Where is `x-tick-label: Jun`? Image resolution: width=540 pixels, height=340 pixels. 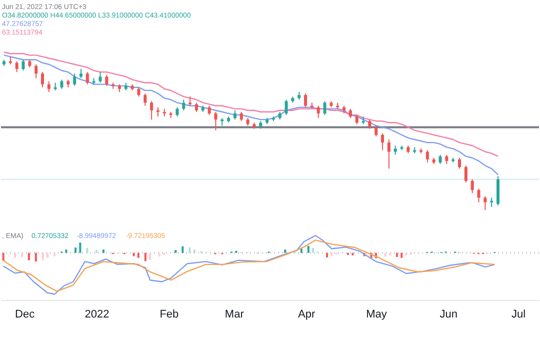 x-tick-label: Jun is located at coordinates (449, 314).